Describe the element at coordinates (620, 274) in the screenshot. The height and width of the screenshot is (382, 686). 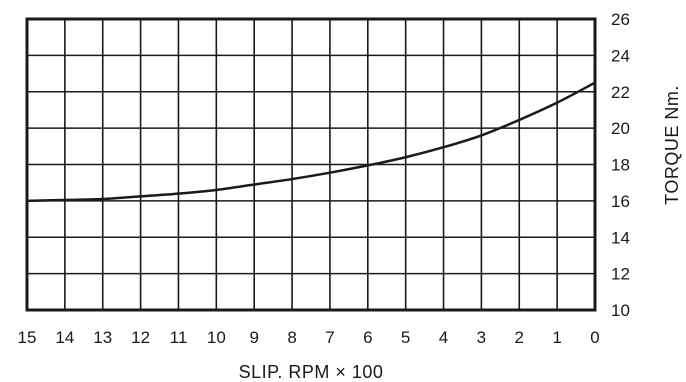
I see `y-tick-label: 12` at that location.